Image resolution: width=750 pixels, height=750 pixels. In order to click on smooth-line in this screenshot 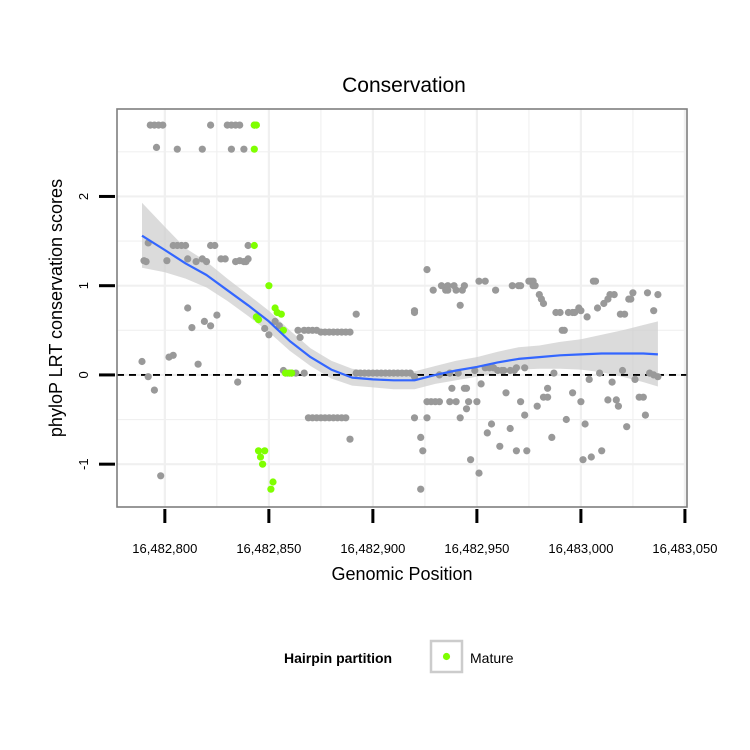, I will do `click(399, 308)`.